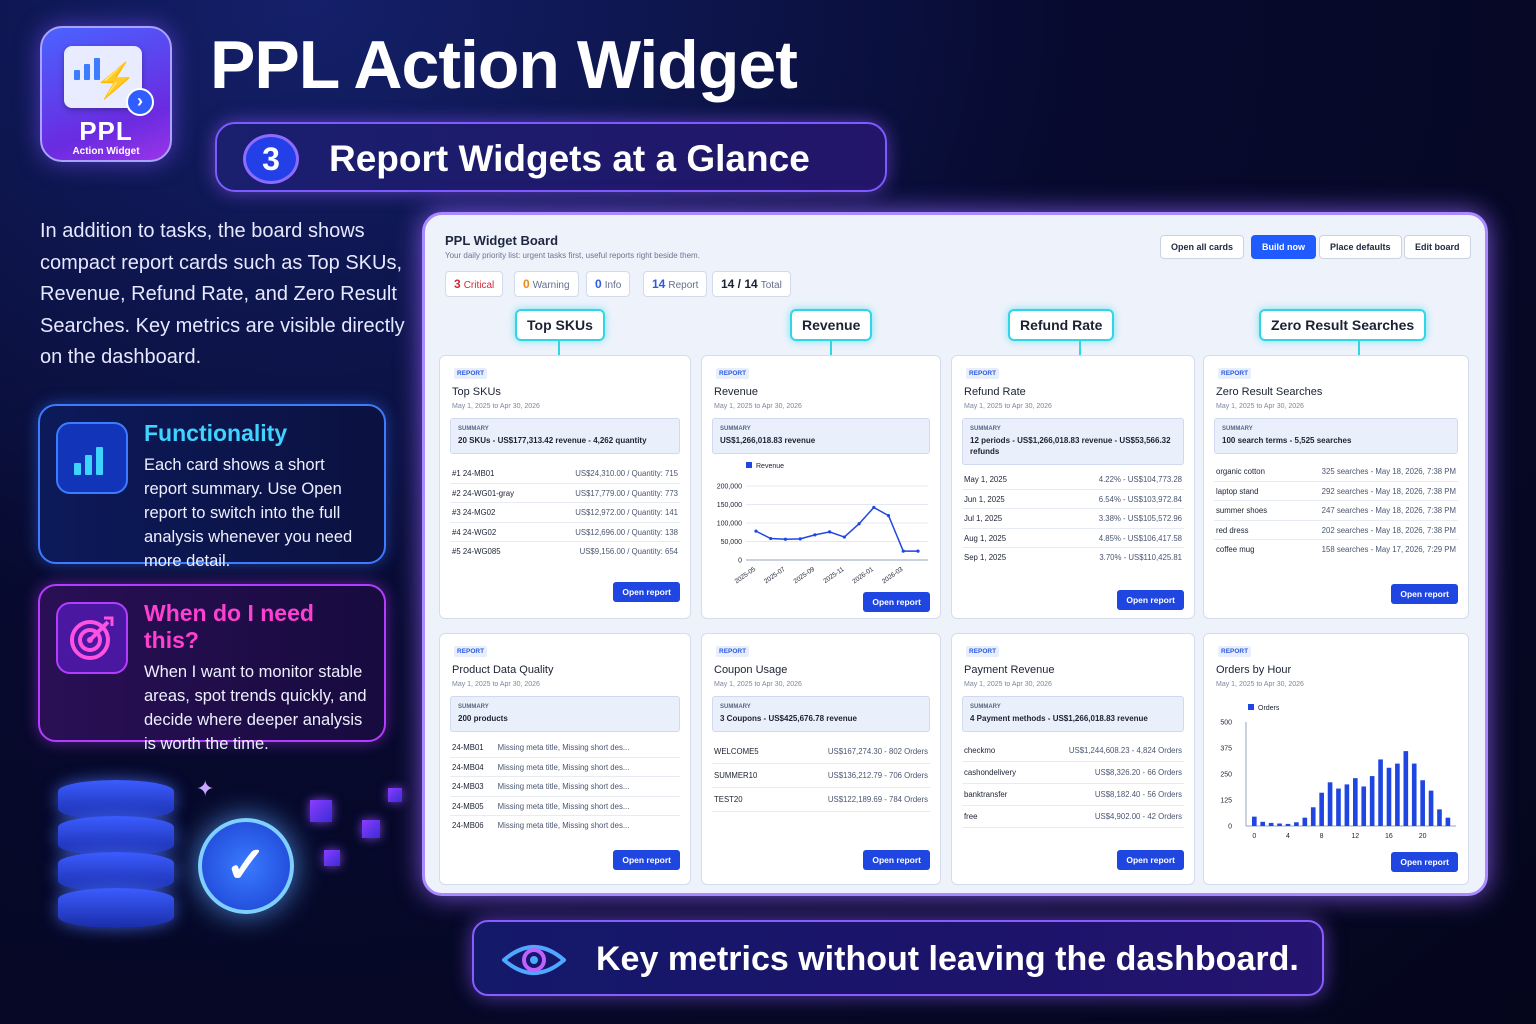 The height and width of the screenshot is (1024, 1536). Describe the element at coordinates (106, 131) in the screenshot. I see `logo-name: PPL` at that location.